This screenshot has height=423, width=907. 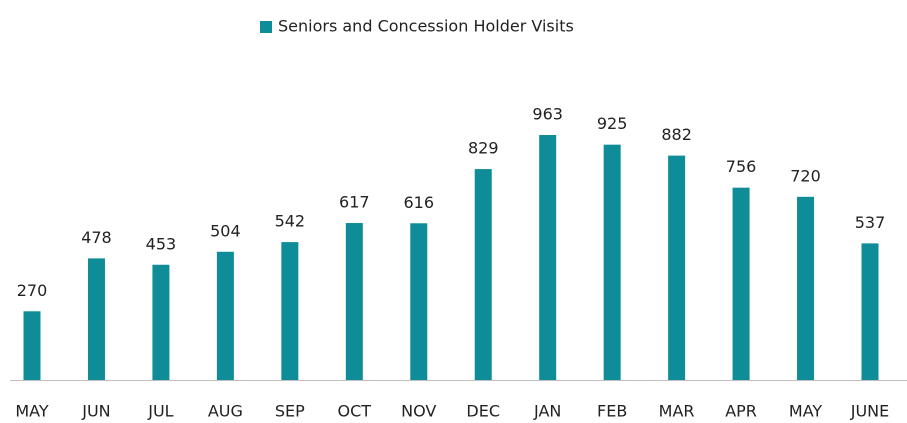 I want to click on value-label: 542, so click(x=290, y=221).